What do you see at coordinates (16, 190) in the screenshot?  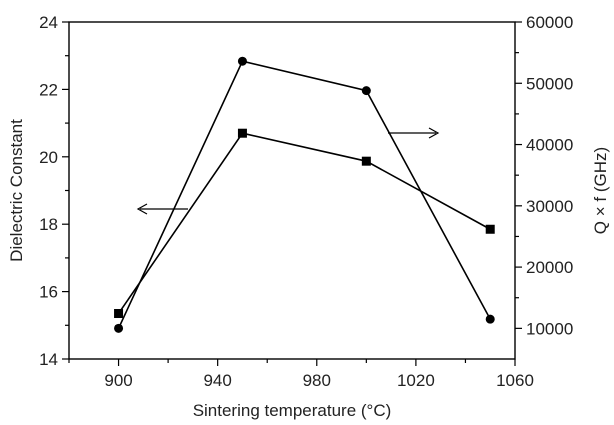 I see `y-axis-label: Dielectric Constant` at bounding box center [16, 190].